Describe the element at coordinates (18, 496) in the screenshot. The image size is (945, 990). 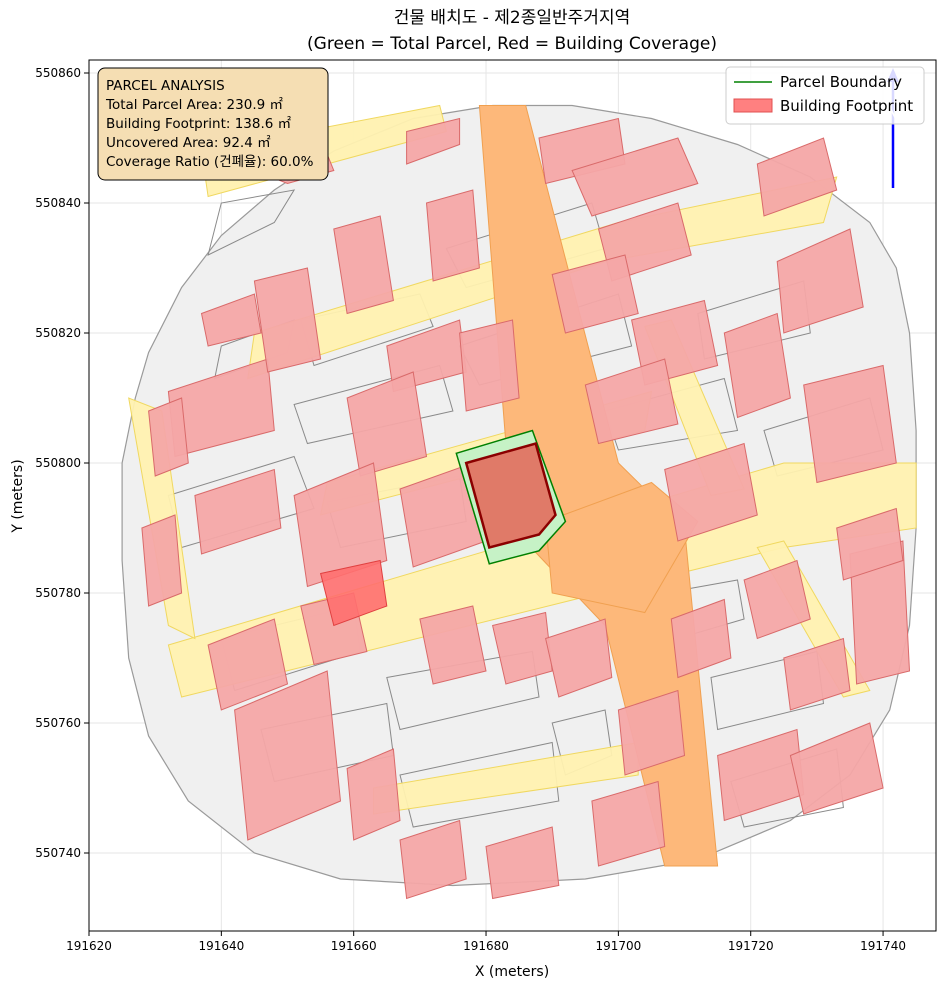
I see `y-axis-label: Y (meters)` at that location.